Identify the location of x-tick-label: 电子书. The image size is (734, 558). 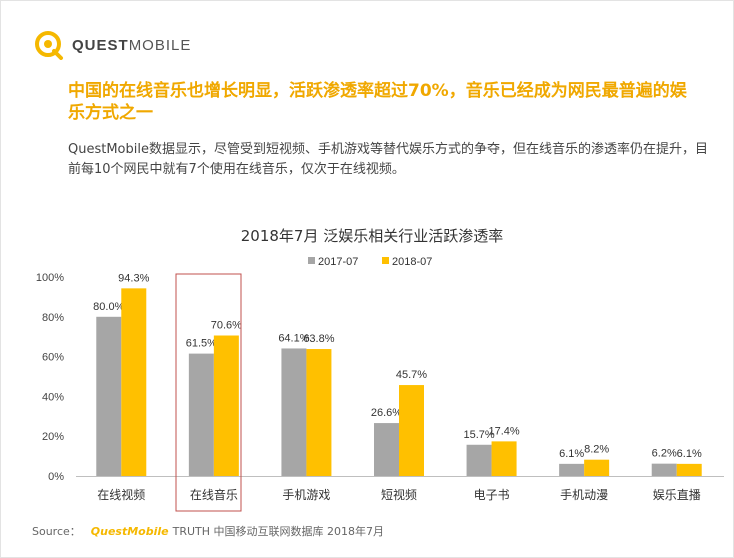
(492, 495).